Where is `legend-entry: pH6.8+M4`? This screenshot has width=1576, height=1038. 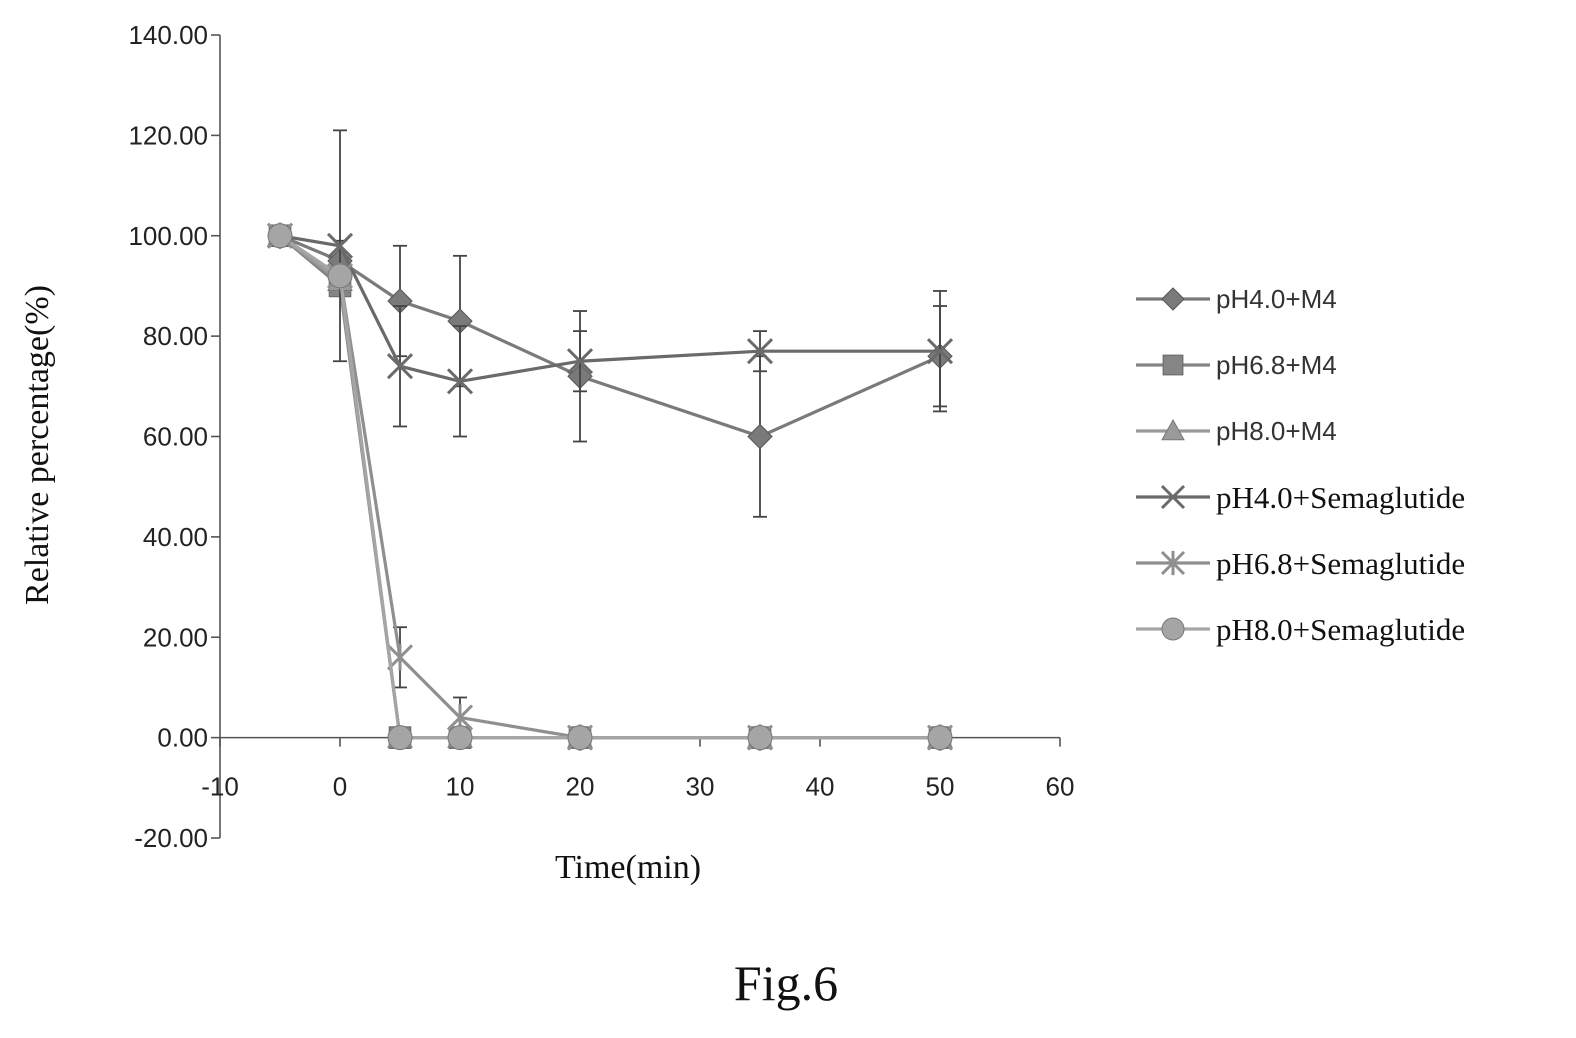
legend-entry: pH6.8+M4 is located at coordinates (1236, 365).